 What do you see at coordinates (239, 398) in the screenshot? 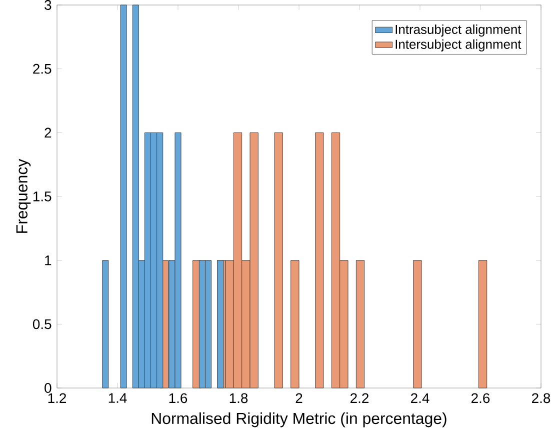
I see `x-tick-label: 1.8` at bounding box center [239, 398].